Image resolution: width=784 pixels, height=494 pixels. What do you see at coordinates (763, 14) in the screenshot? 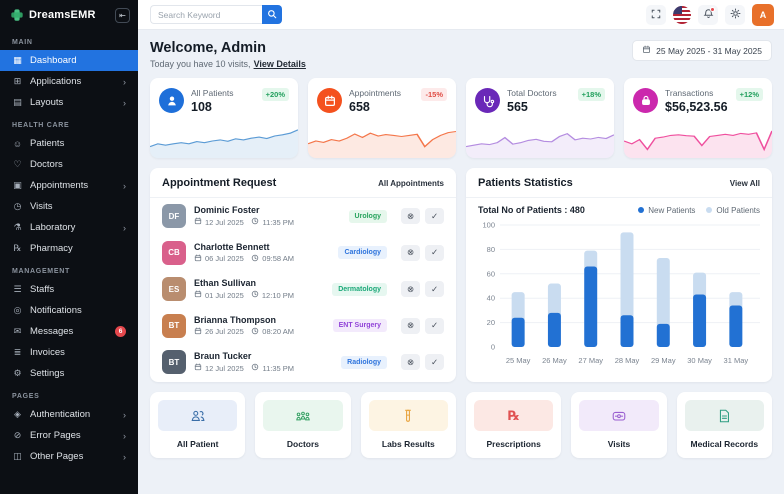
I see `user-avatar: A` at bounding box center [763, 14].